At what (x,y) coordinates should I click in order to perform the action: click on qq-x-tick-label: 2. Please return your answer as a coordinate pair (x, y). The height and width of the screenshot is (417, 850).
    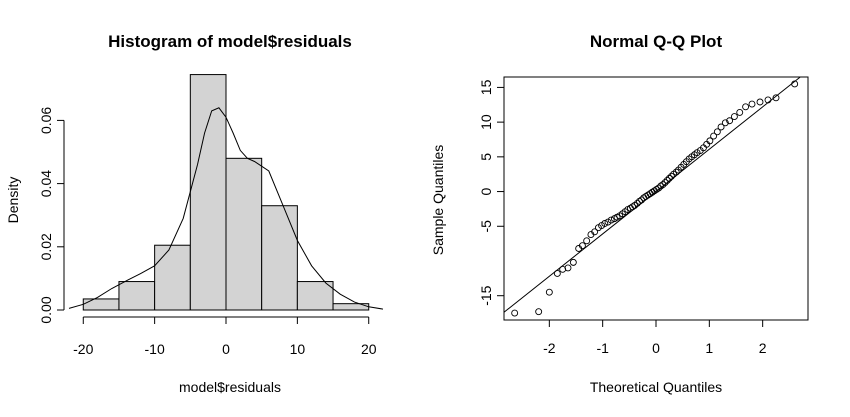
    Looking at the image, I should click on (763, 348).